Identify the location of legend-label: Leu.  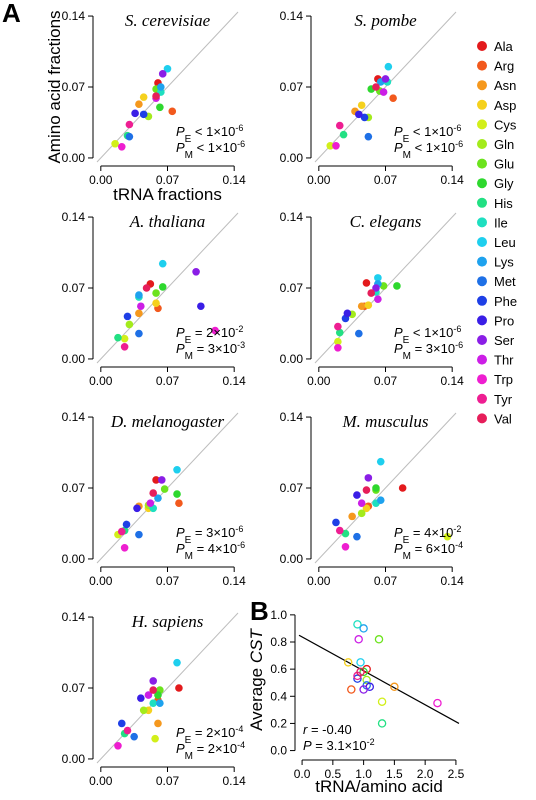
(505, 242).